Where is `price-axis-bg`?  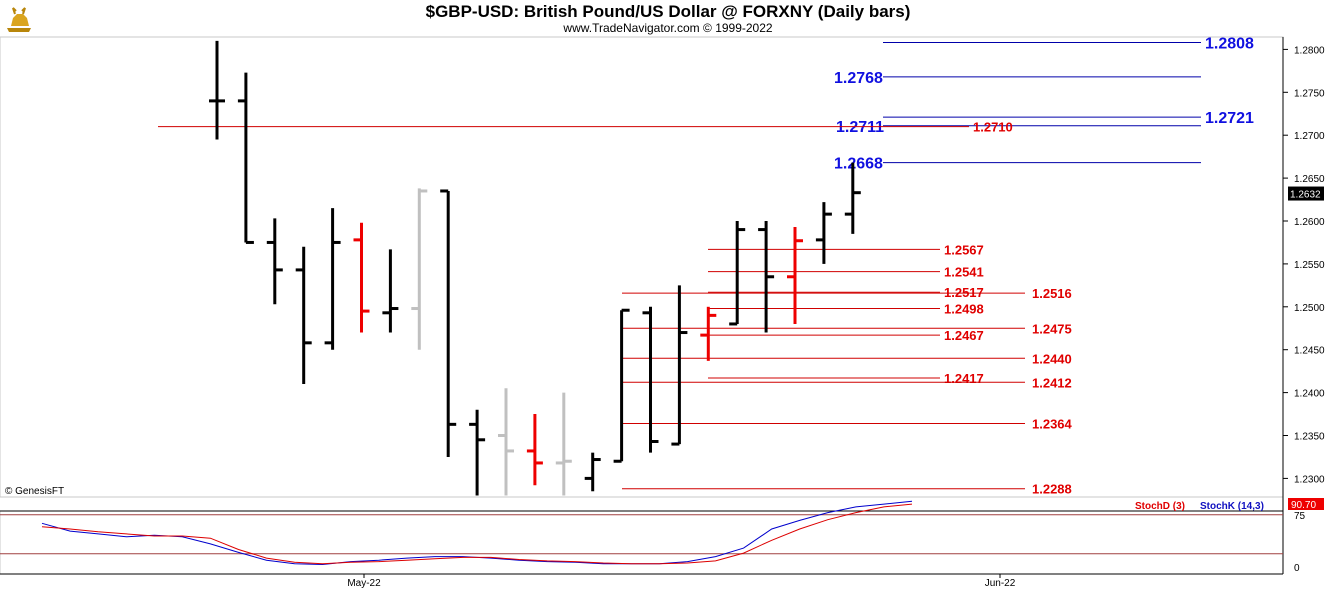
price-axis-bg is located at coordinates (1310, 267).